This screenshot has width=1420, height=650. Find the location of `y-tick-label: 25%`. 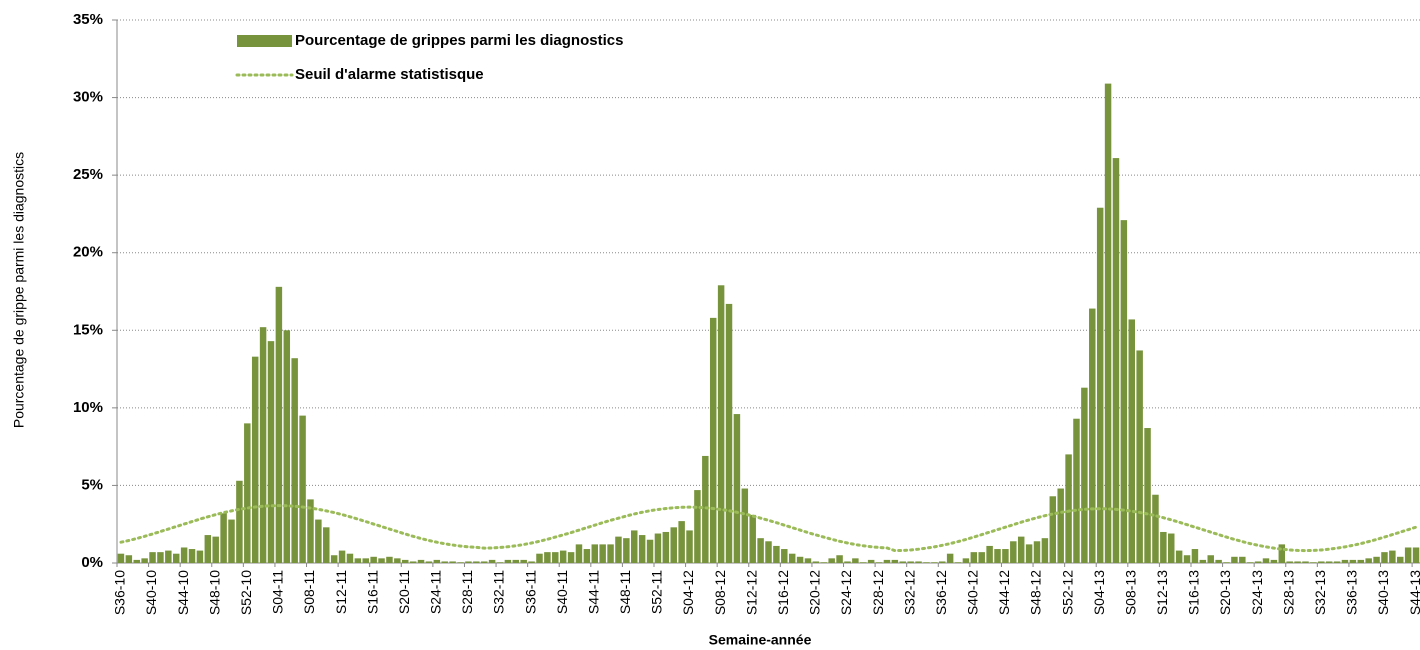

y-tick-label: 25% is located at coordinates (88, 174).